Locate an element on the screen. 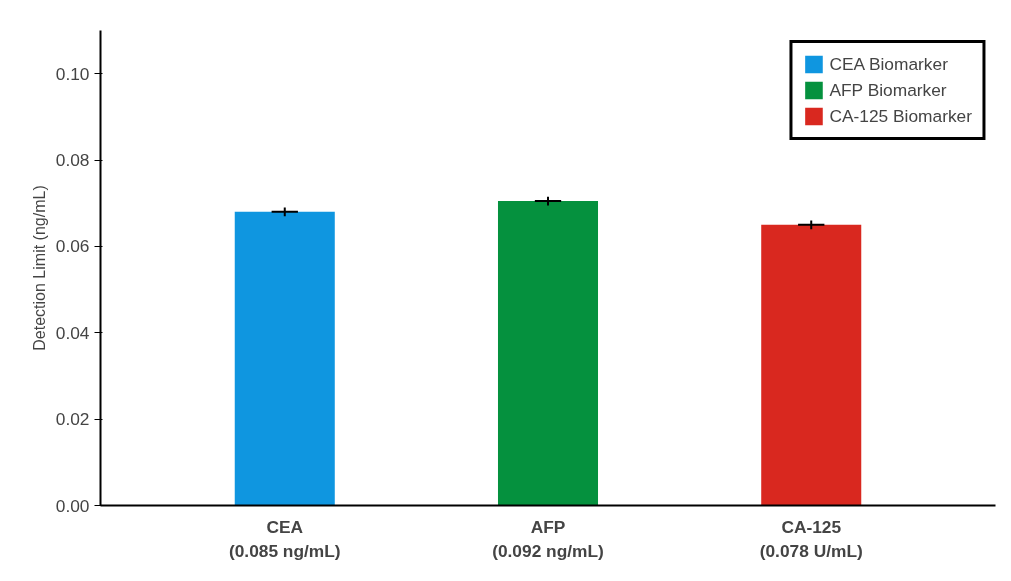 The height and width of the screenshot is (581, 1011). y-tick-label: 0.10 is located at coordinates (72, 73).